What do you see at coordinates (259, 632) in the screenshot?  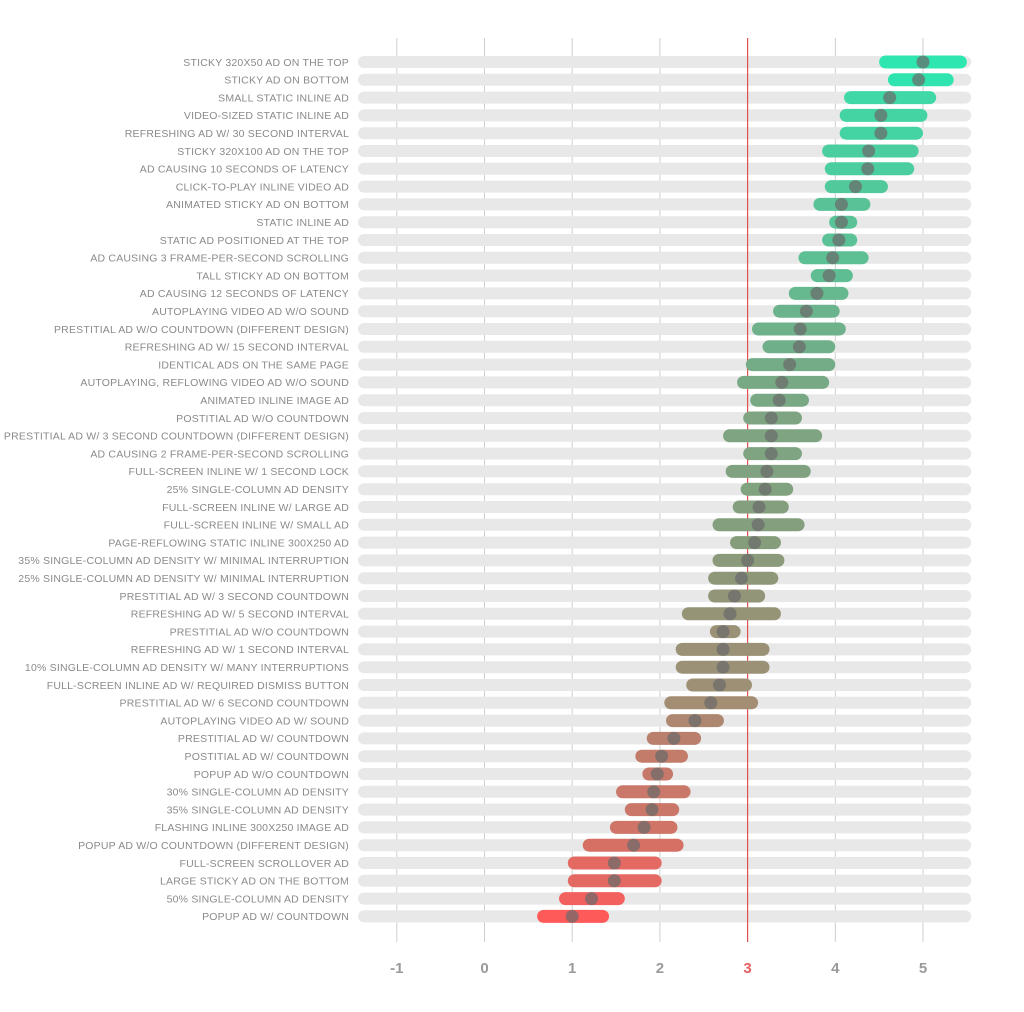 I see `row-label: PRESTITIAL AD W/O COUNTDOWN` at bounding box center [259, 632].